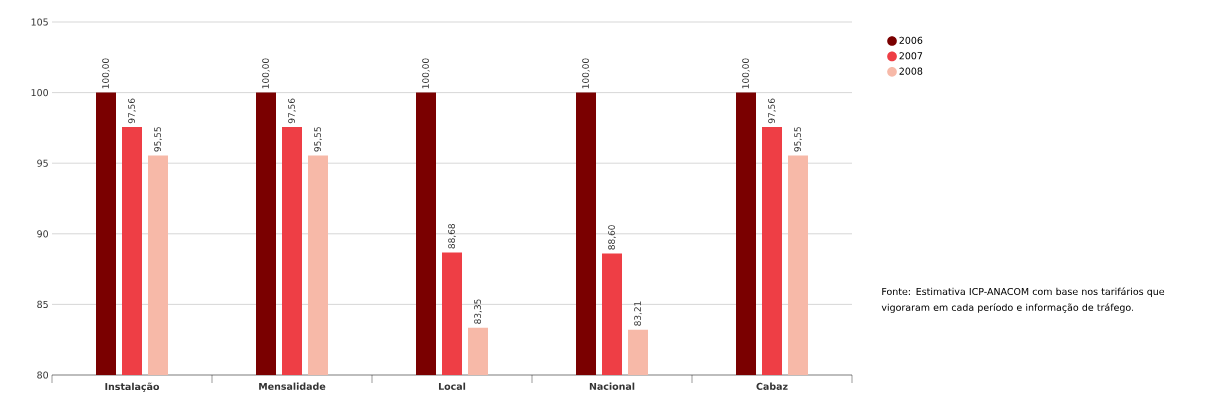  Describe the element at coordinates (452, 236) in the screenshot. I see `data-label: 88,68` at that location.